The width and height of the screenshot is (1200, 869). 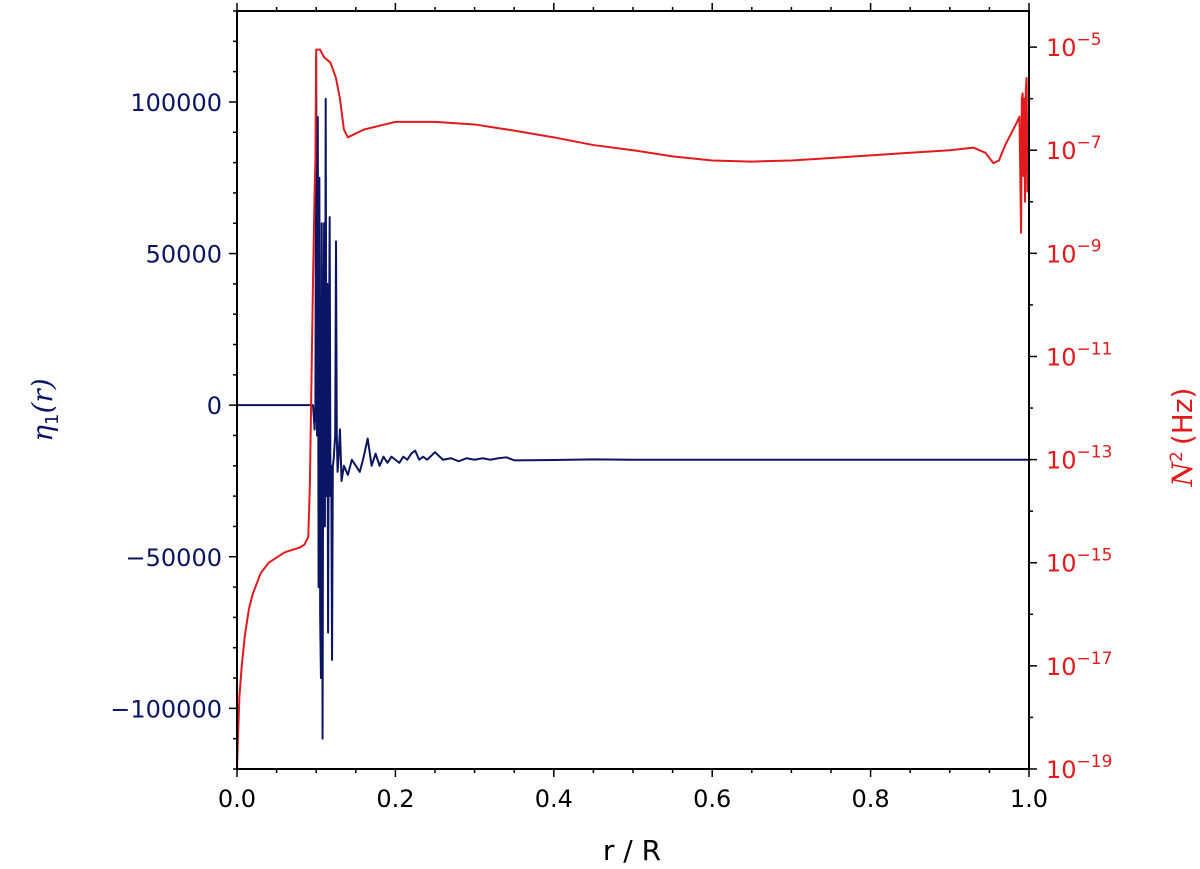 I want to click on x-tick-label: 0.4, so click(x=554, y=799).